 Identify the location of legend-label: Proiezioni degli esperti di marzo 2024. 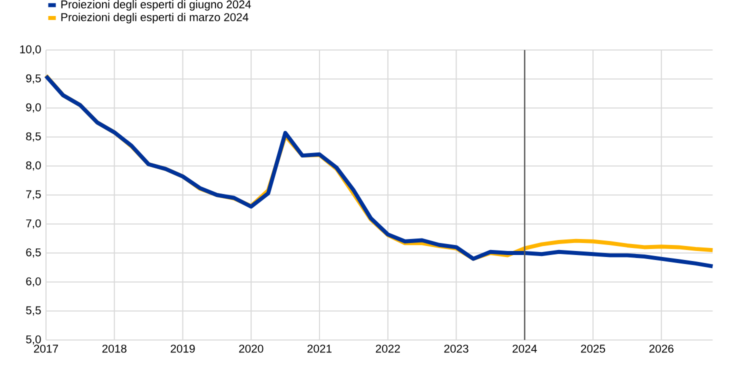
(154, 18).